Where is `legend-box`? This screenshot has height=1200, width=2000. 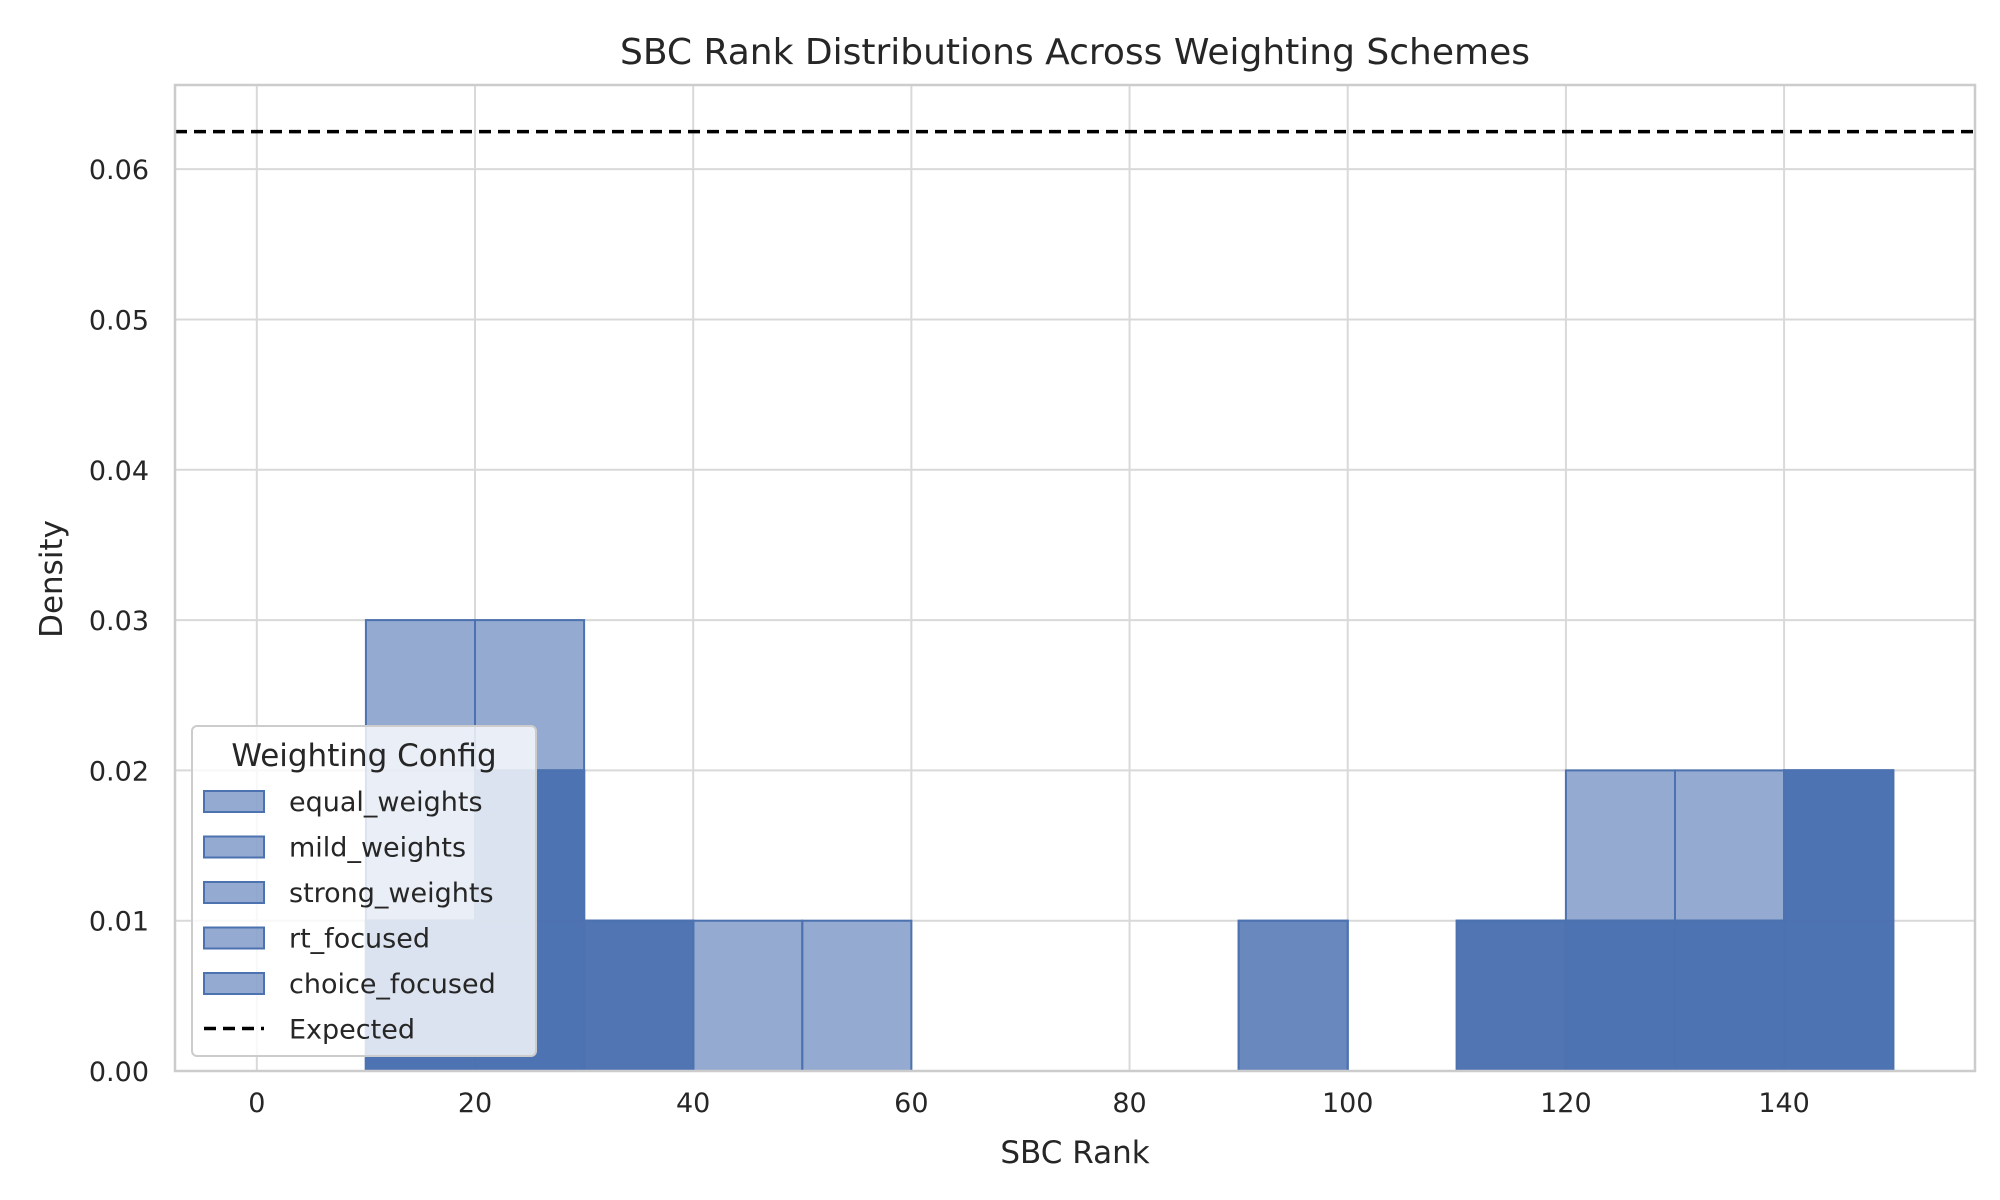
legend-box is located at coordinates (364, 891).